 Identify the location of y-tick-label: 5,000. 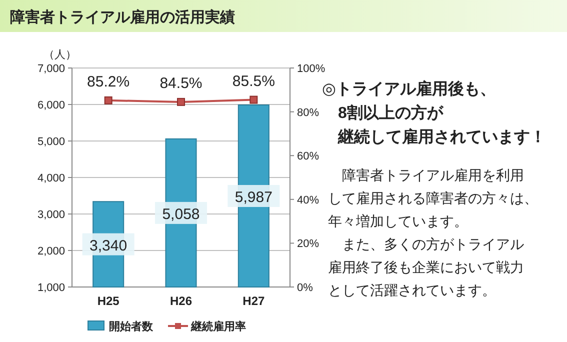
(51, 142).